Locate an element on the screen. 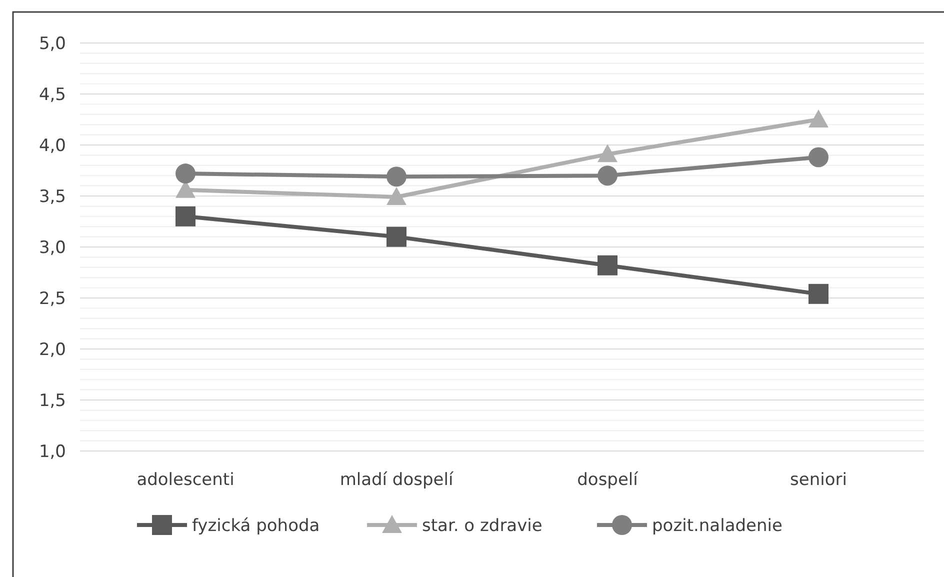 The height and width of the screenshot is (577, 944). y-tick-label: 5,0 is located at coordinates (52, 44).